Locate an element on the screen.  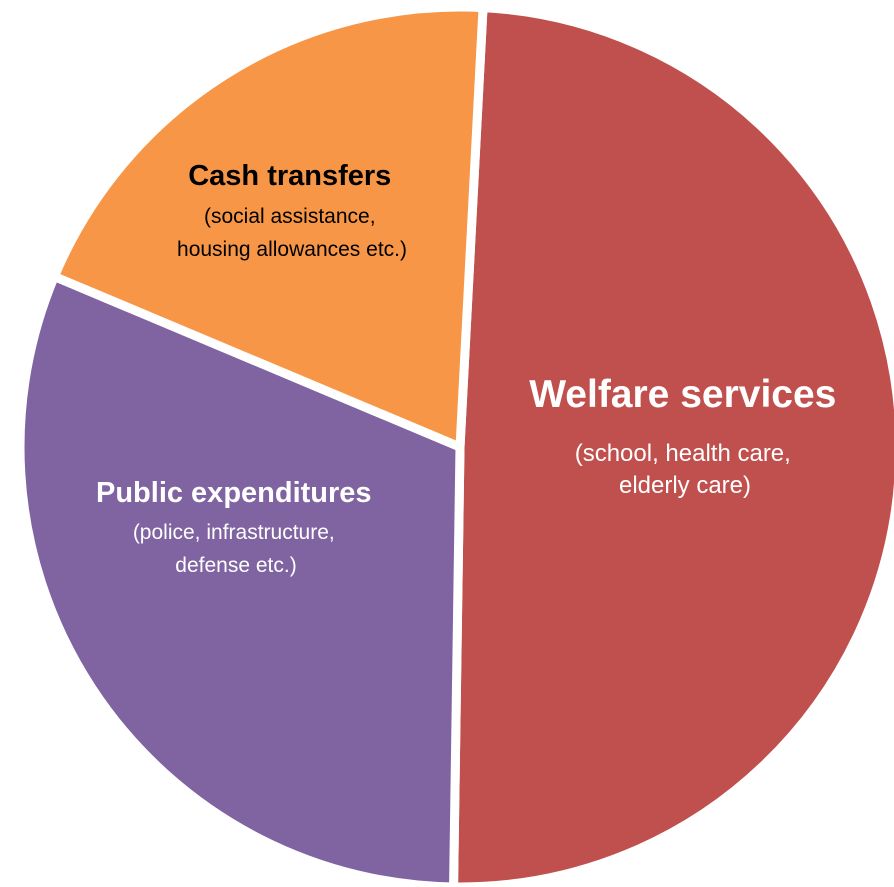
label-cash-transfers-title: Cash transfers is located at coordinates (289, 176).